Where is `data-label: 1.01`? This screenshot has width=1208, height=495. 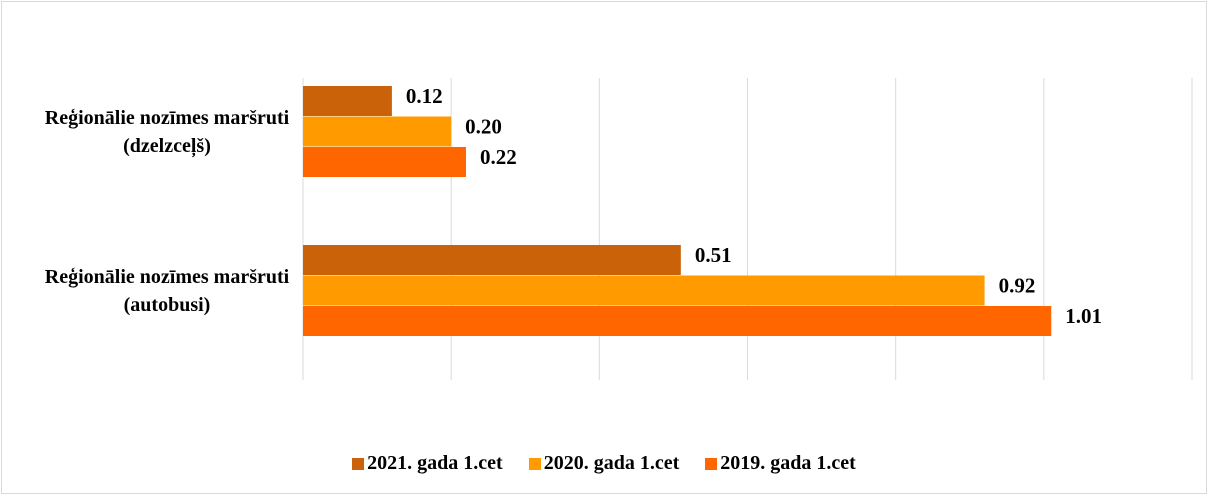 data-label: 1.01 is located at coordinates (1083, 316).